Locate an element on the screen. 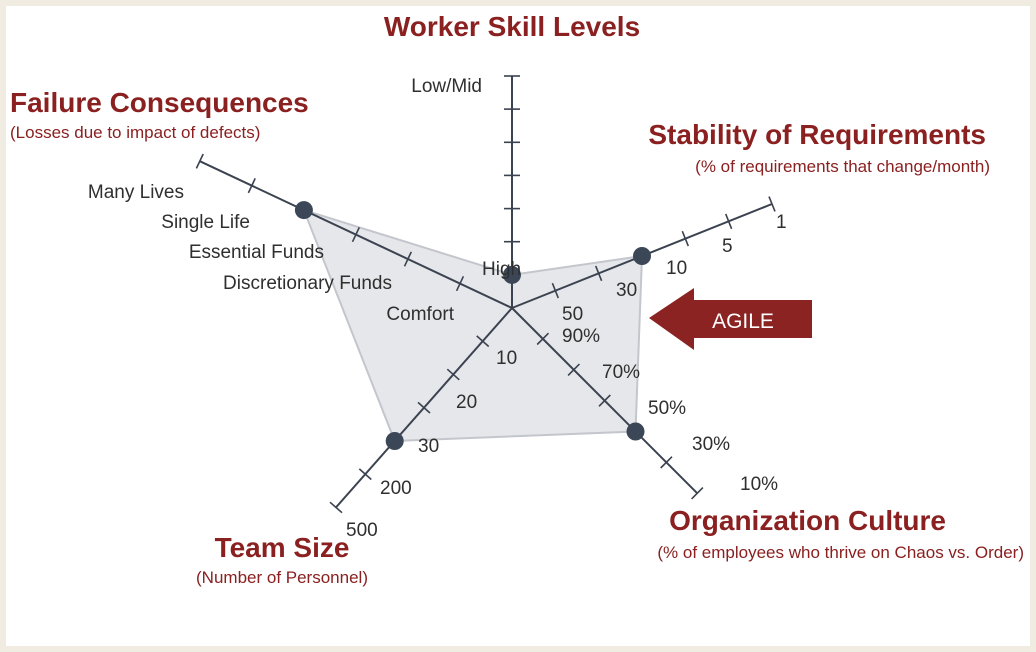  requirements-subtitle: (% of requirements that change/month) is located at coordinates (842, 166).